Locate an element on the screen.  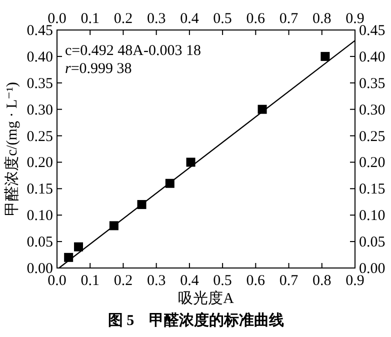
y-tick-label: 0.35 is located at coordinates (39, 84).